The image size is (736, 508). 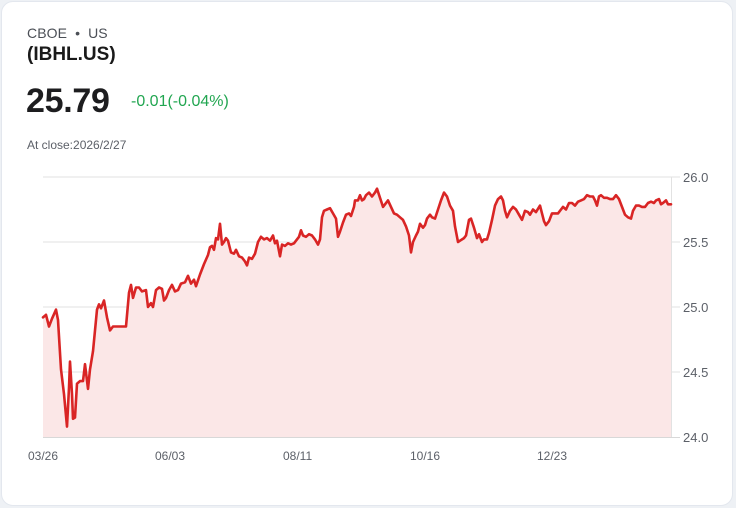 I want to click on x-tick-12-23: 12/23, so click(x=552, y=456).